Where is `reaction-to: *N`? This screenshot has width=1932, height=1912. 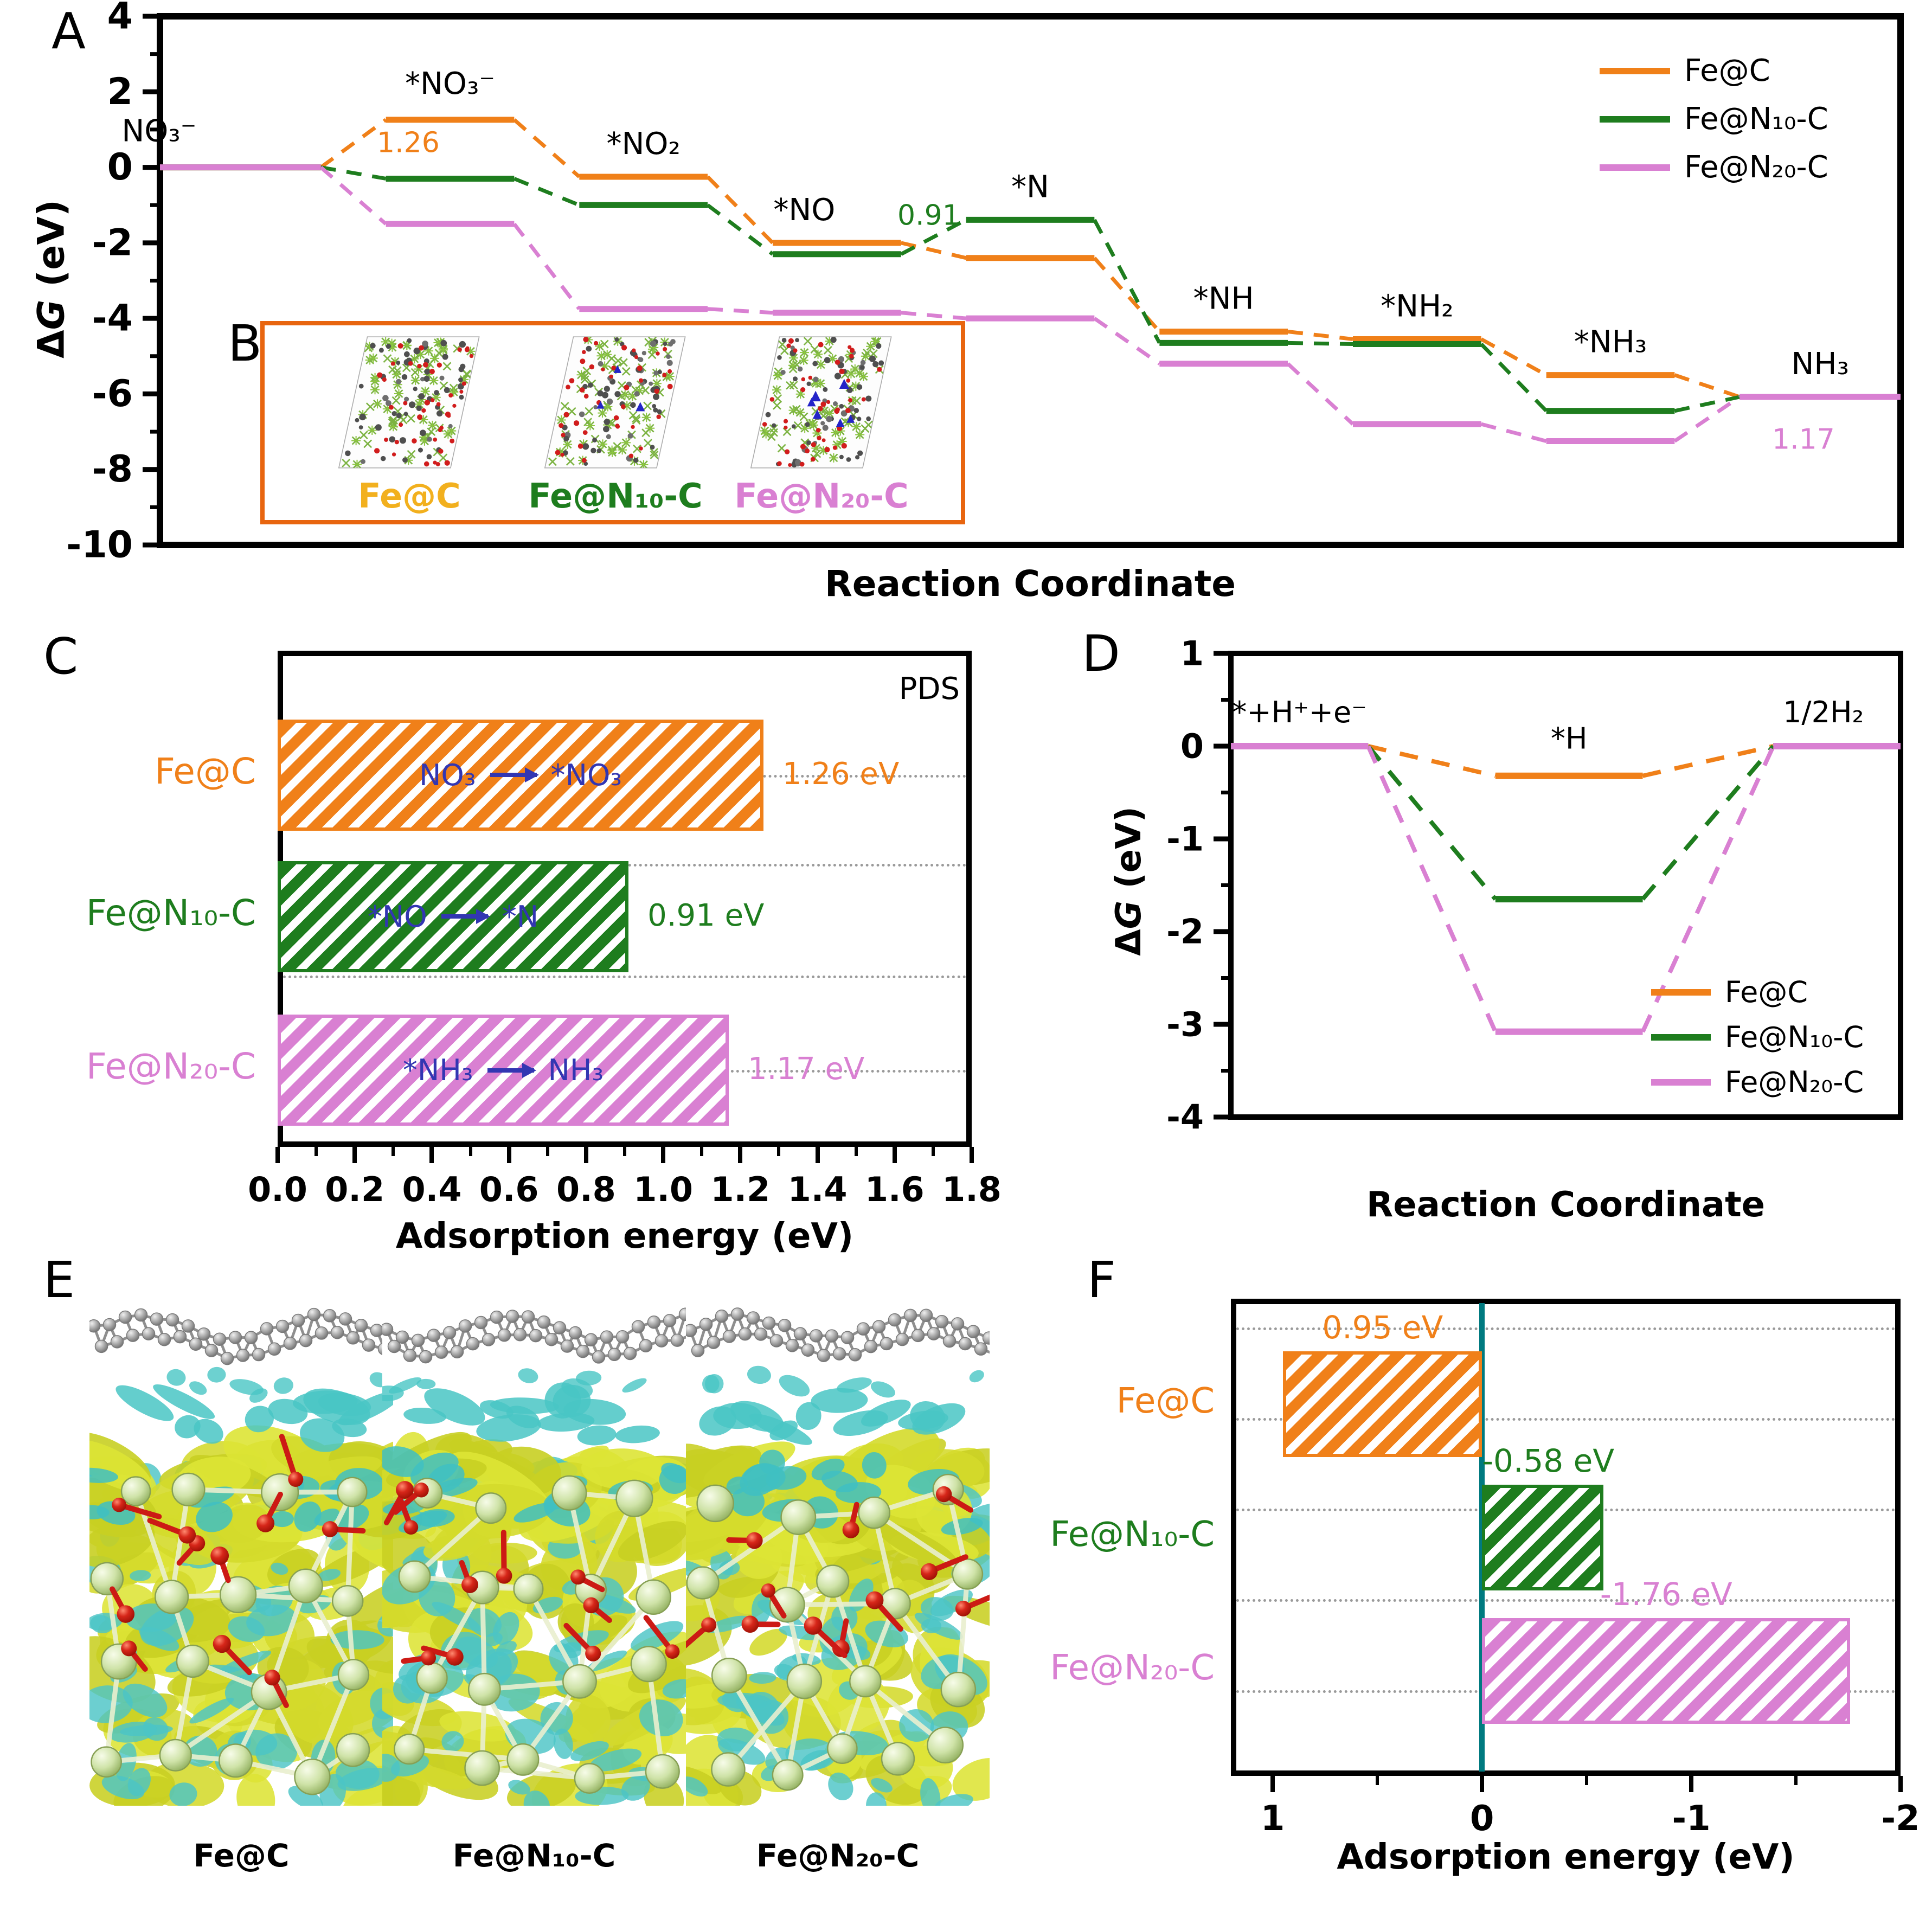
reaction-to: *N is located at coordinates (520, 917).